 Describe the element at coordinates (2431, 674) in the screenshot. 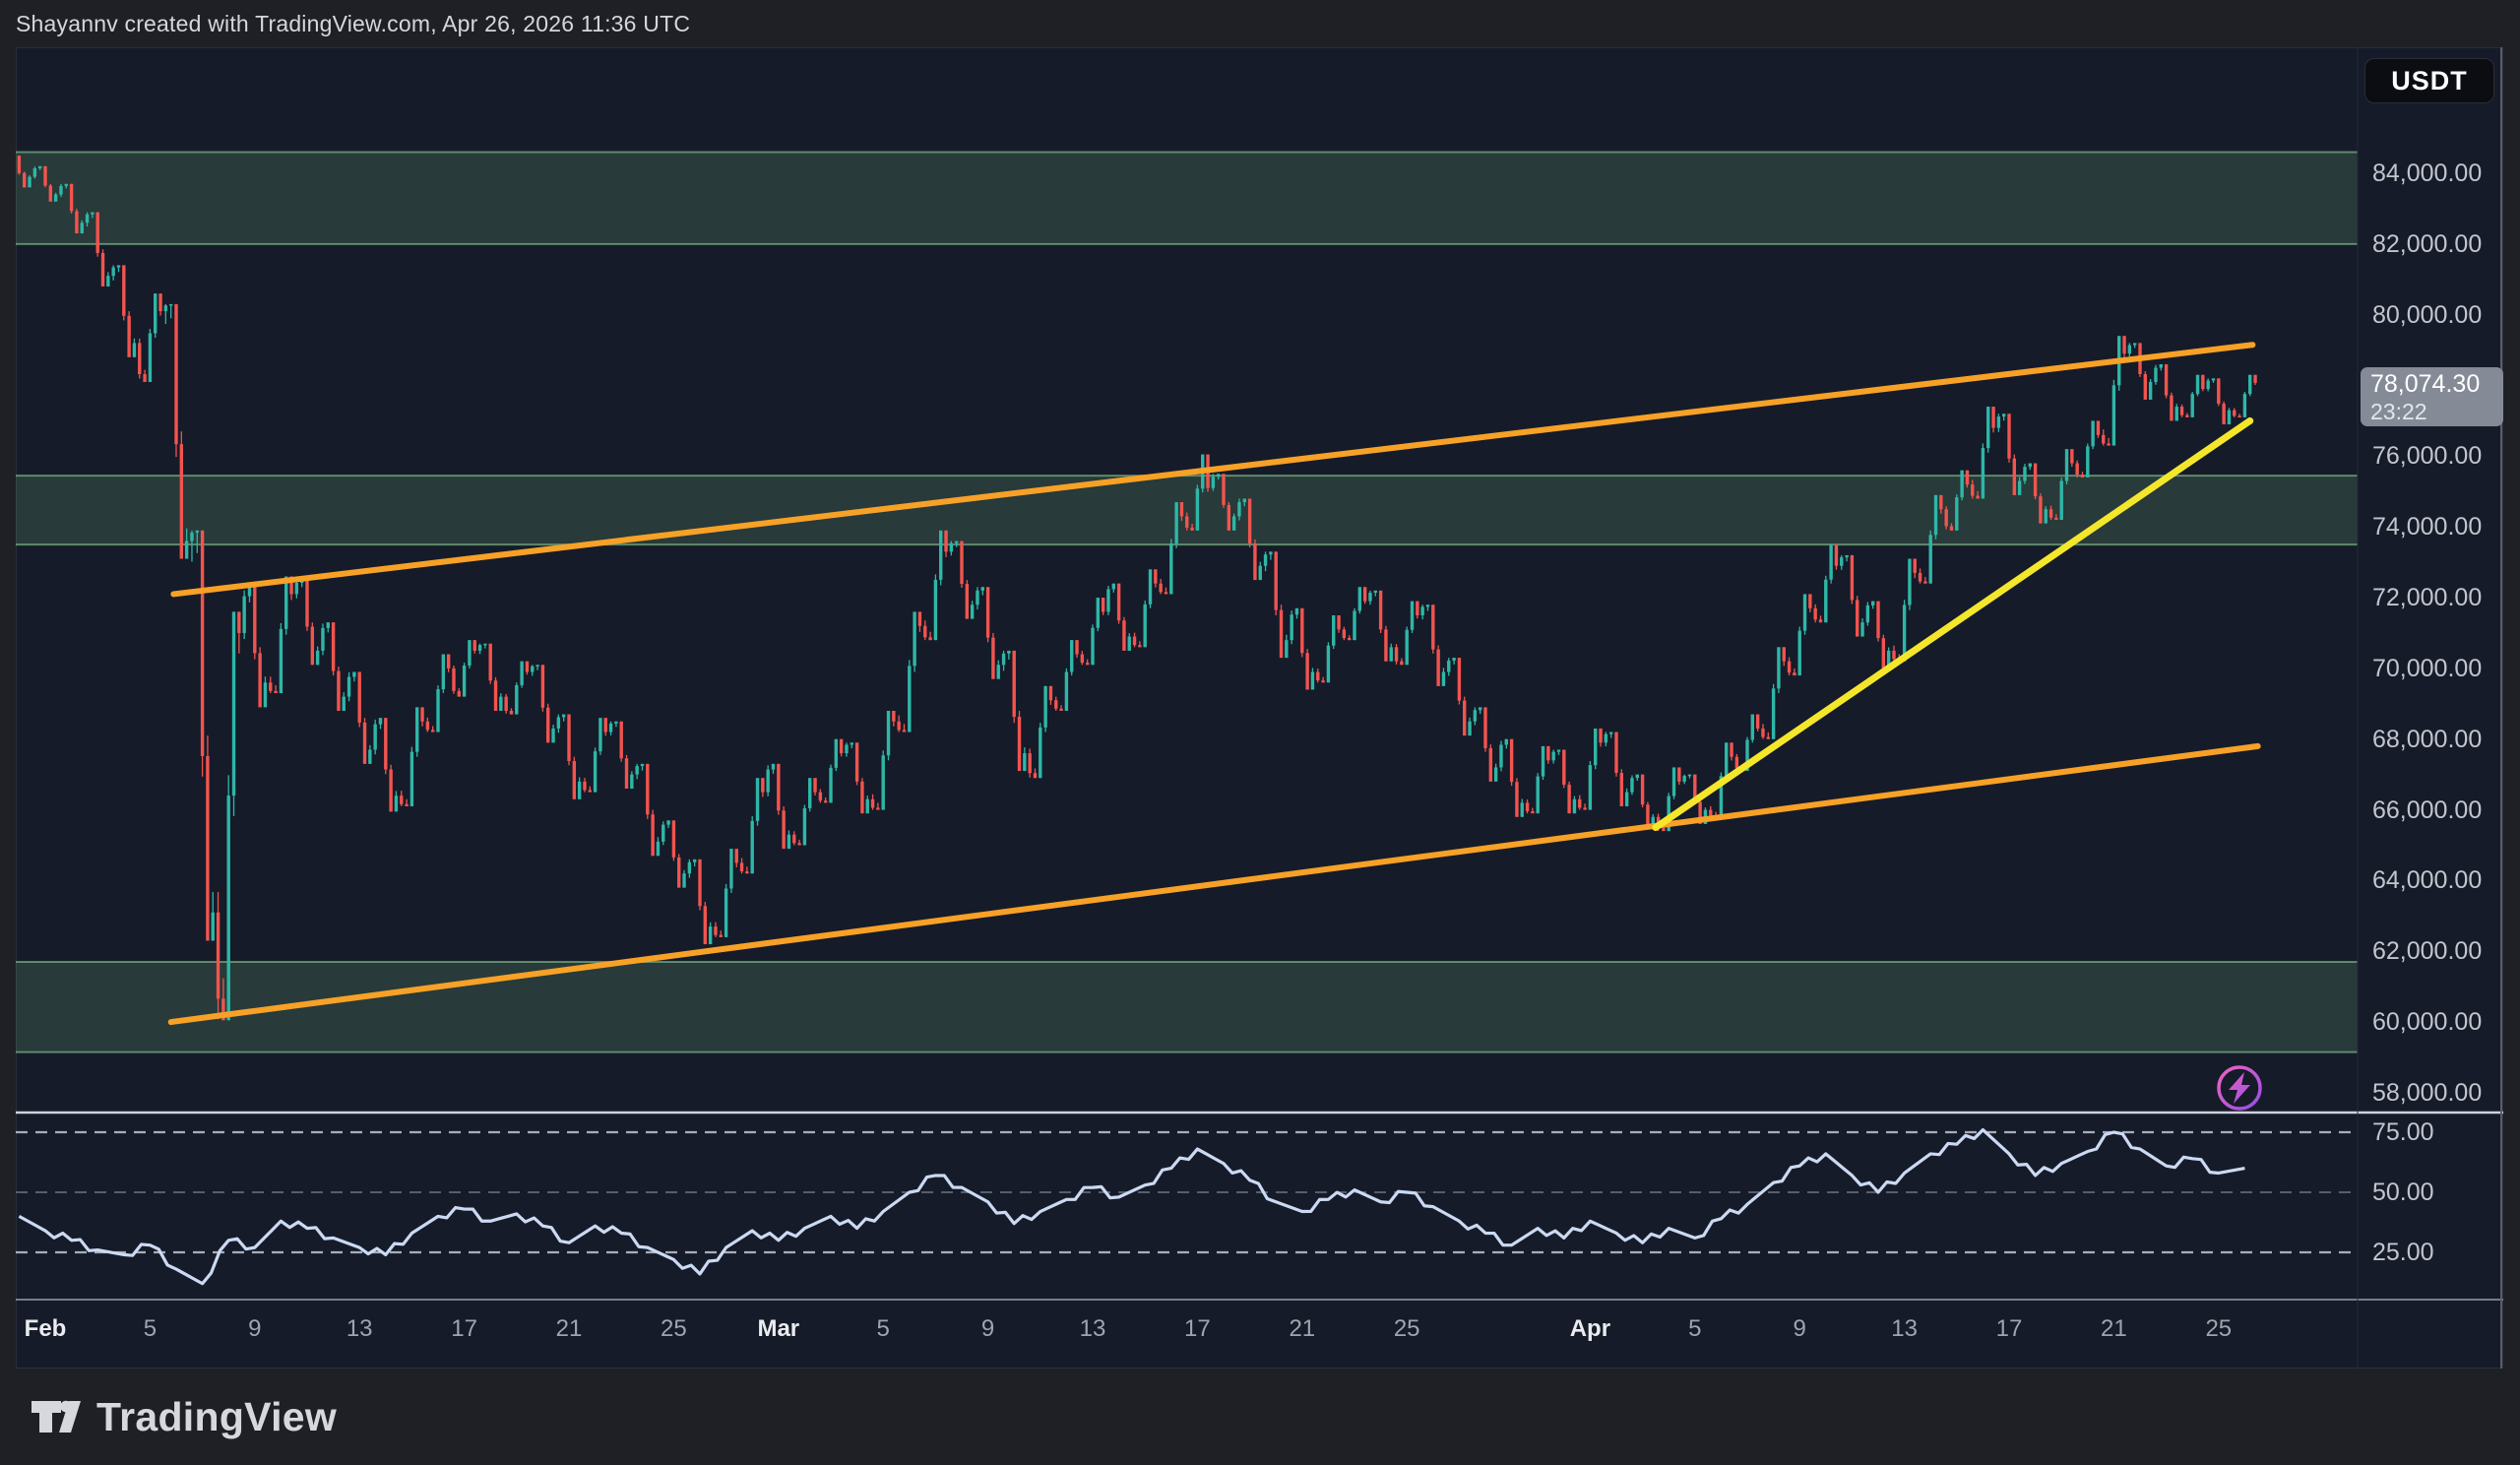

I see `price-axis` at that location.